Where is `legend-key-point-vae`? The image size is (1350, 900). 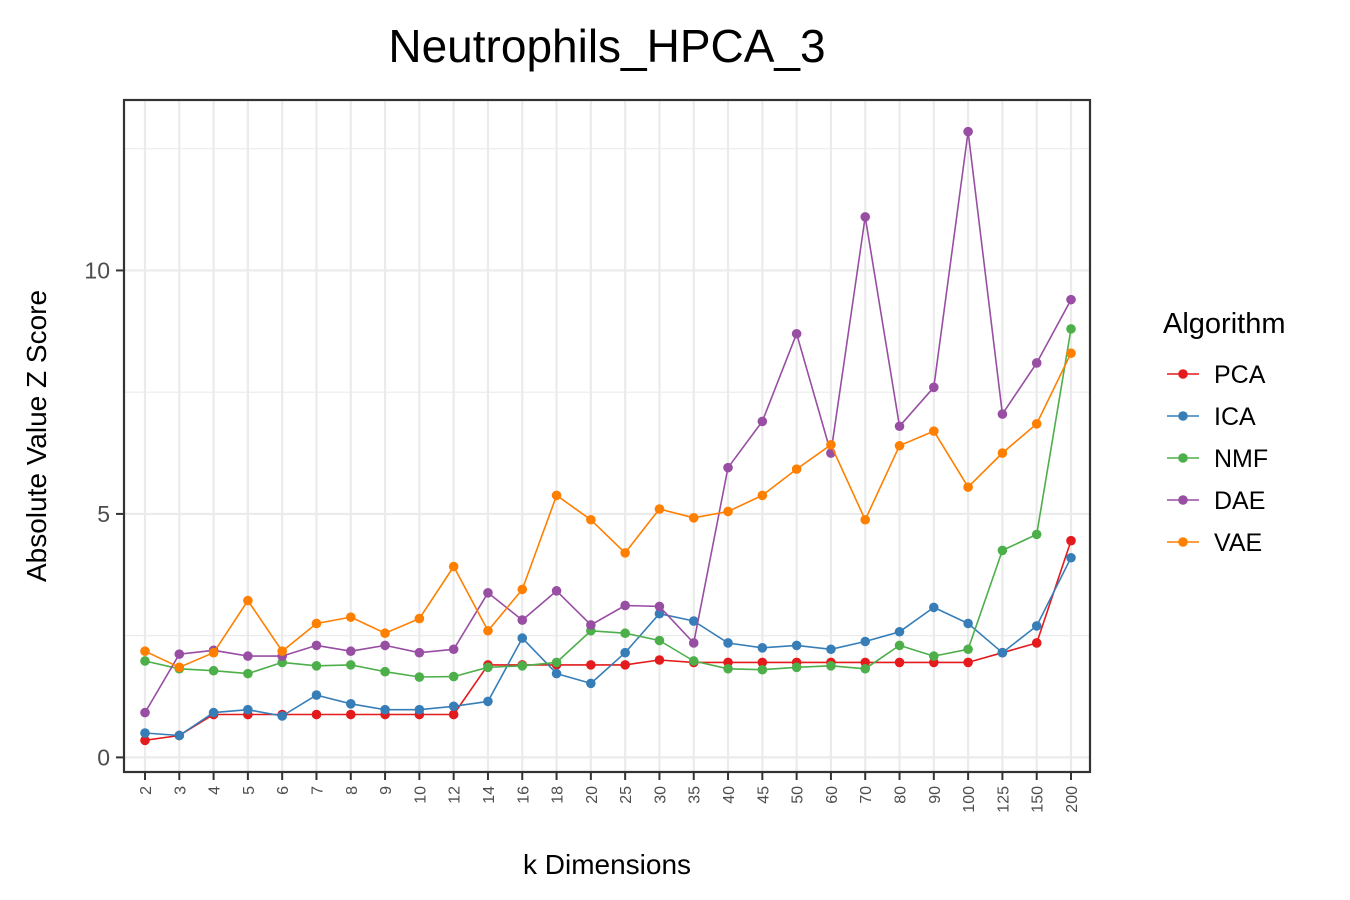 legend-key-point-vae is located at coordinates (1183, 542).